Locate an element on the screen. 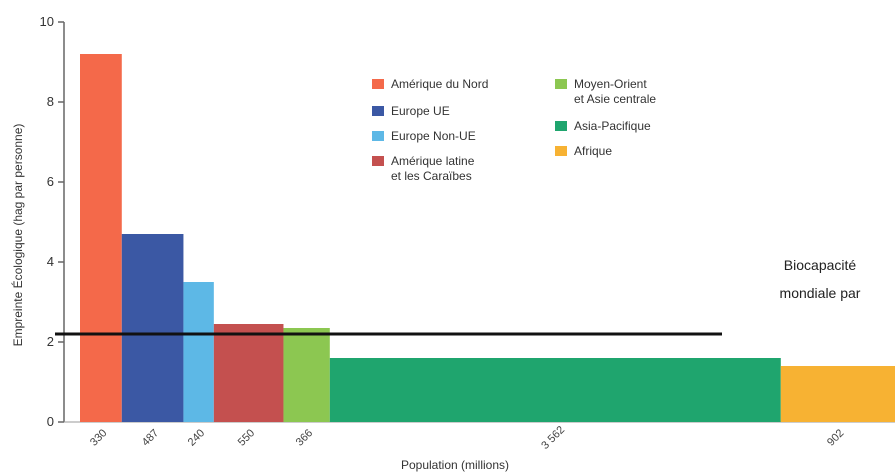 Image resolution: width=896 pixels, height=475 pixels. y-tick-label: 4 is located at coordinates (50, 261).